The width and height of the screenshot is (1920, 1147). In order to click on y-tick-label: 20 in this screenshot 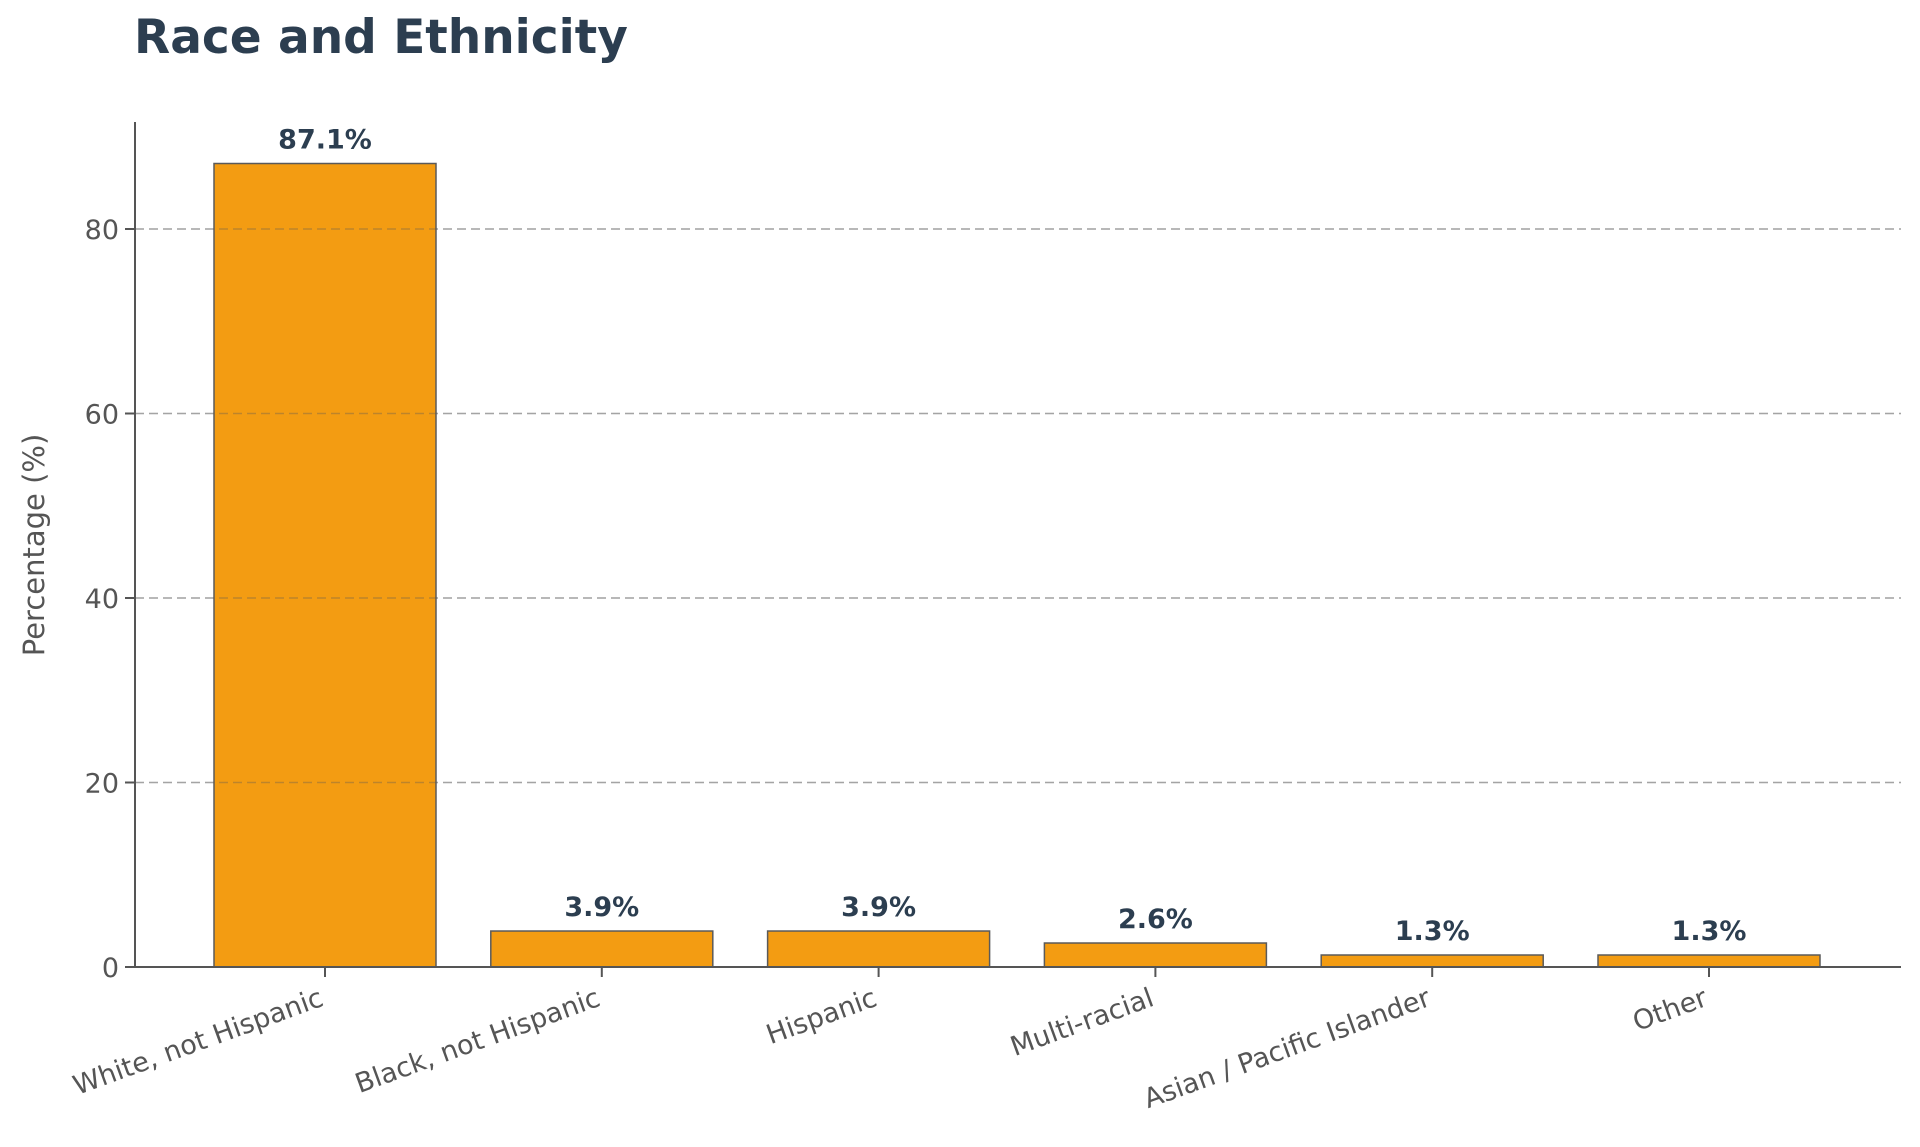, I will do `click(102, 784)`.